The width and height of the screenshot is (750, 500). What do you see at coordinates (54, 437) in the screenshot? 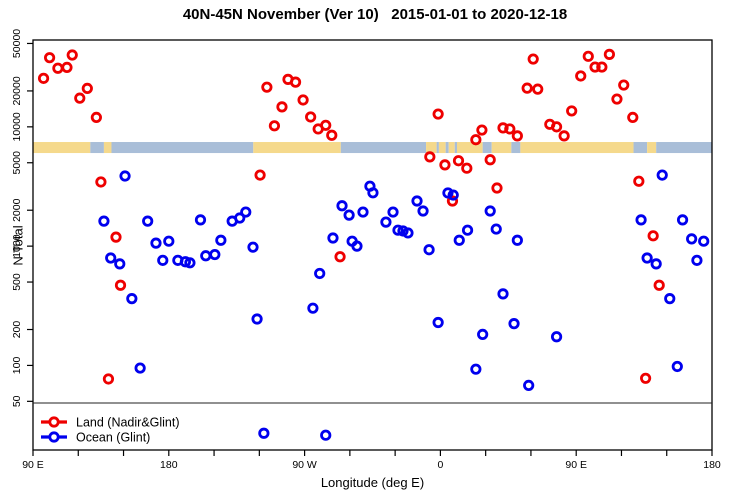
I see `legend-marker-ocean` at bounding box center [54, 437].